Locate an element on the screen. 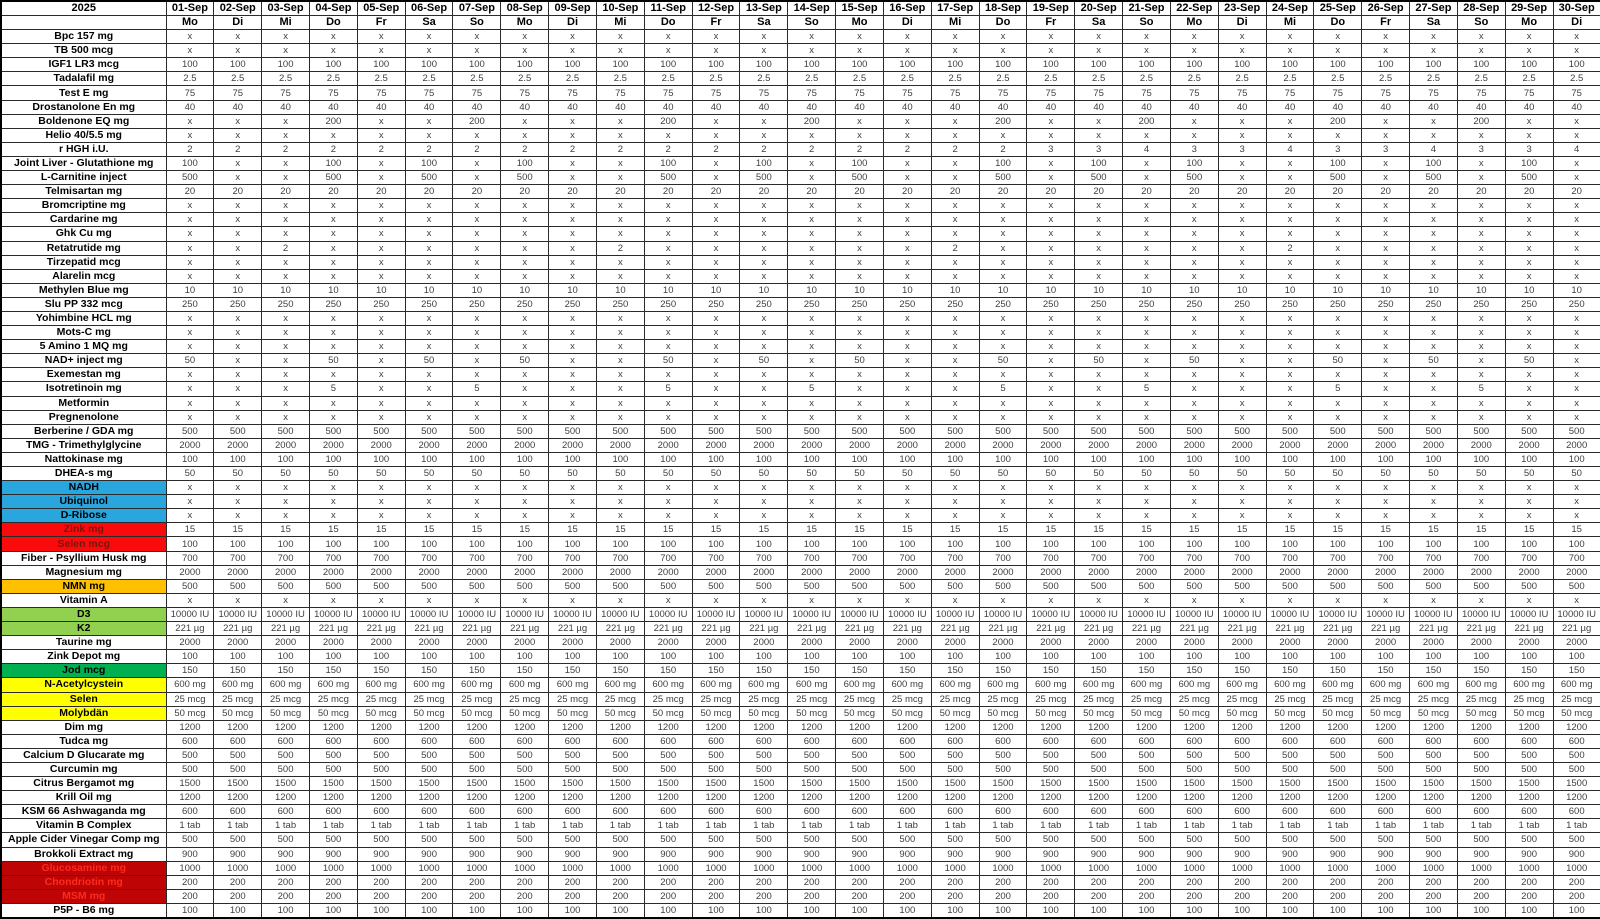 The image size is (1600, 919). cell: 50 is located at coordinates (190, 473).